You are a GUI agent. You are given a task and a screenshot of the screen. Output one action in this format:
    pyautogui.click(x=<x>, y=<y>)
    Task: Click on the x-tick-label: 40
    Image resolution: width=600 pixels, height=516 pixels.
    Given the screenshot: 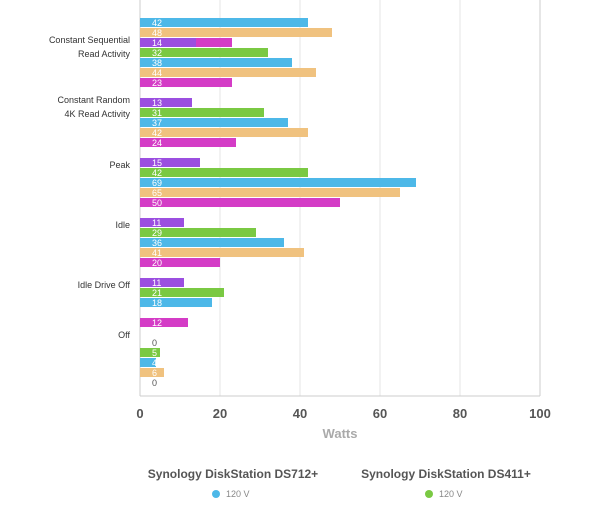 What is the action you would take?
    pyautogui.click(x=300, y=413)
    